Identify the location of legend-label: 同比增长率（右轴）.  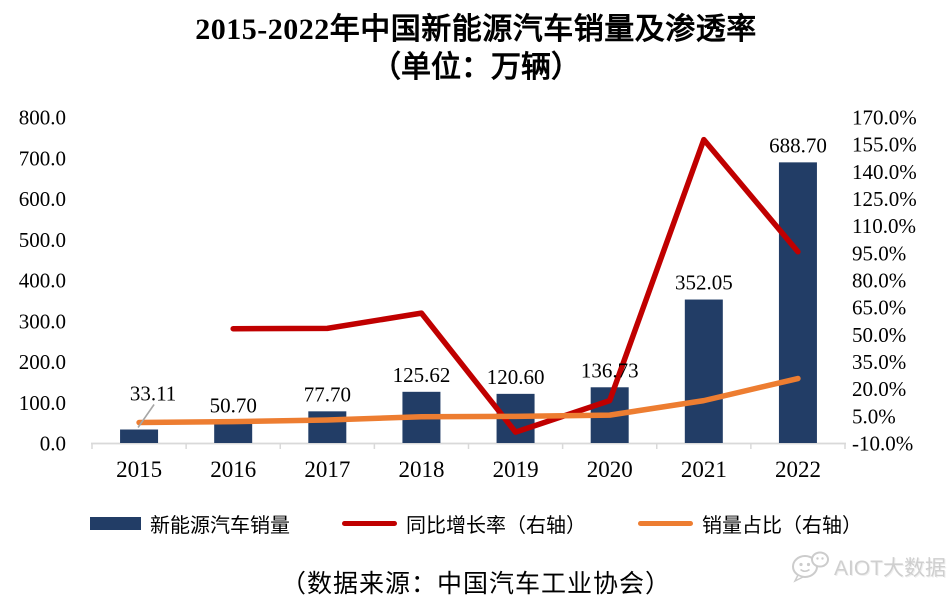
(496, 526).